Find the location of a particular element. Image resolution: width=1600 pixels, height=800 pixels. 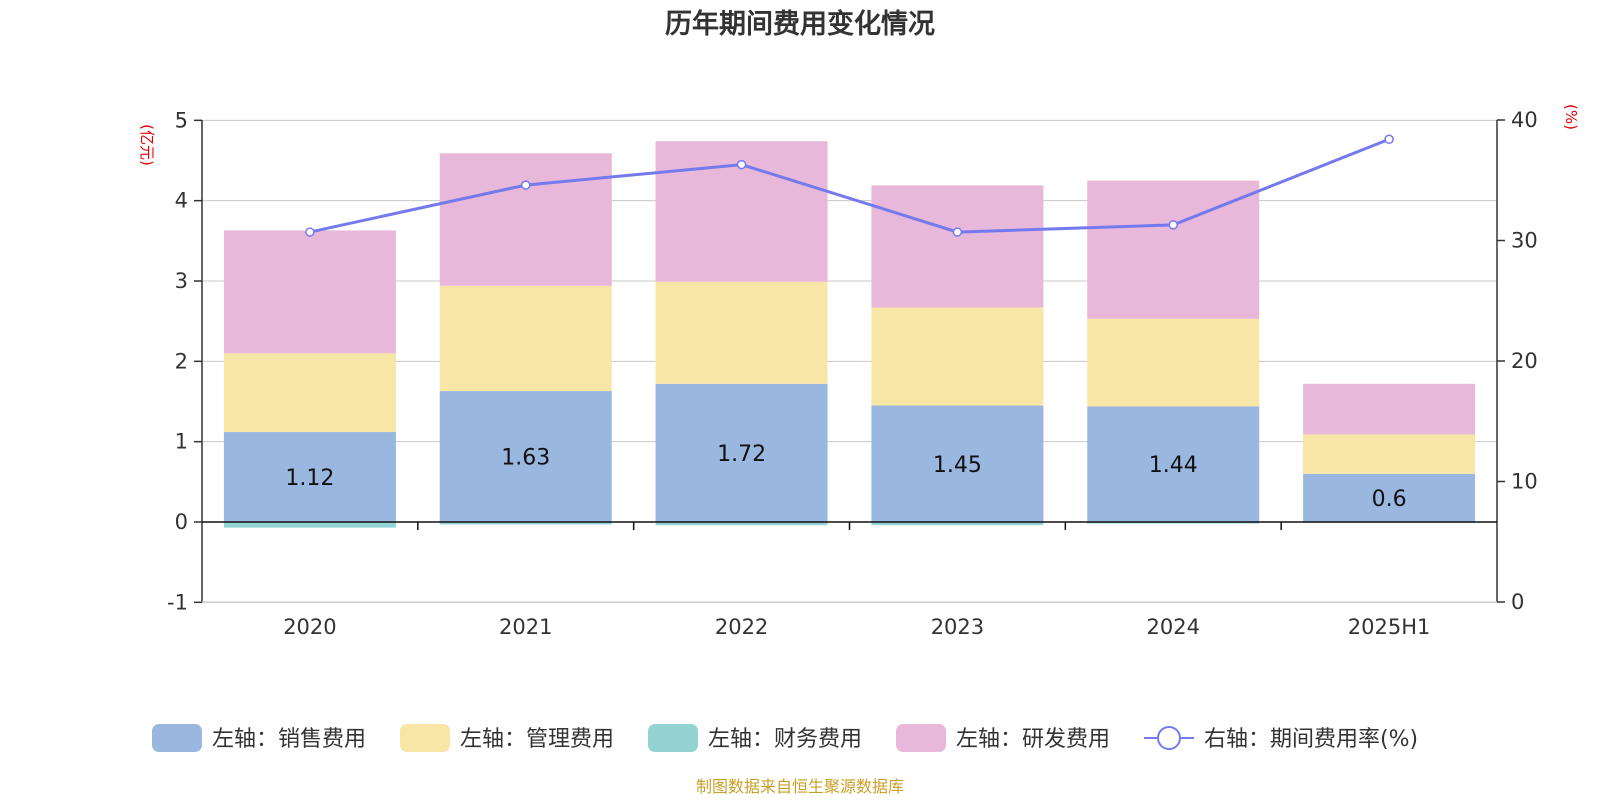

left-axis-tick-label: 3 is located at coordinates (181, 281).